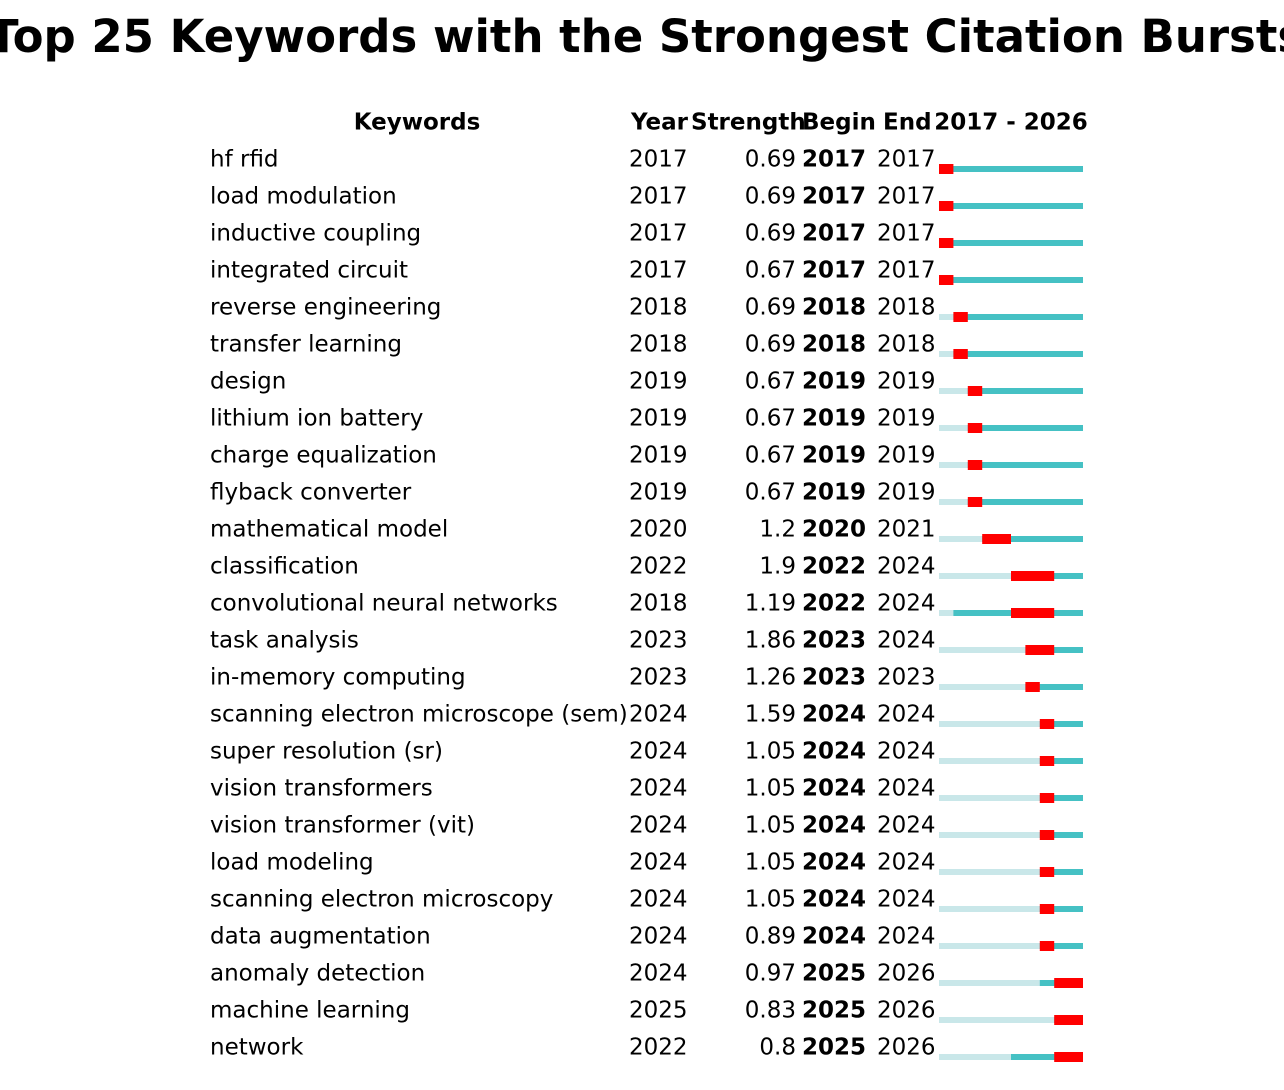 The width and height of the screenshot is (1284, 1090). I want to click on keyword: in-memory computing, so click(338, 678).